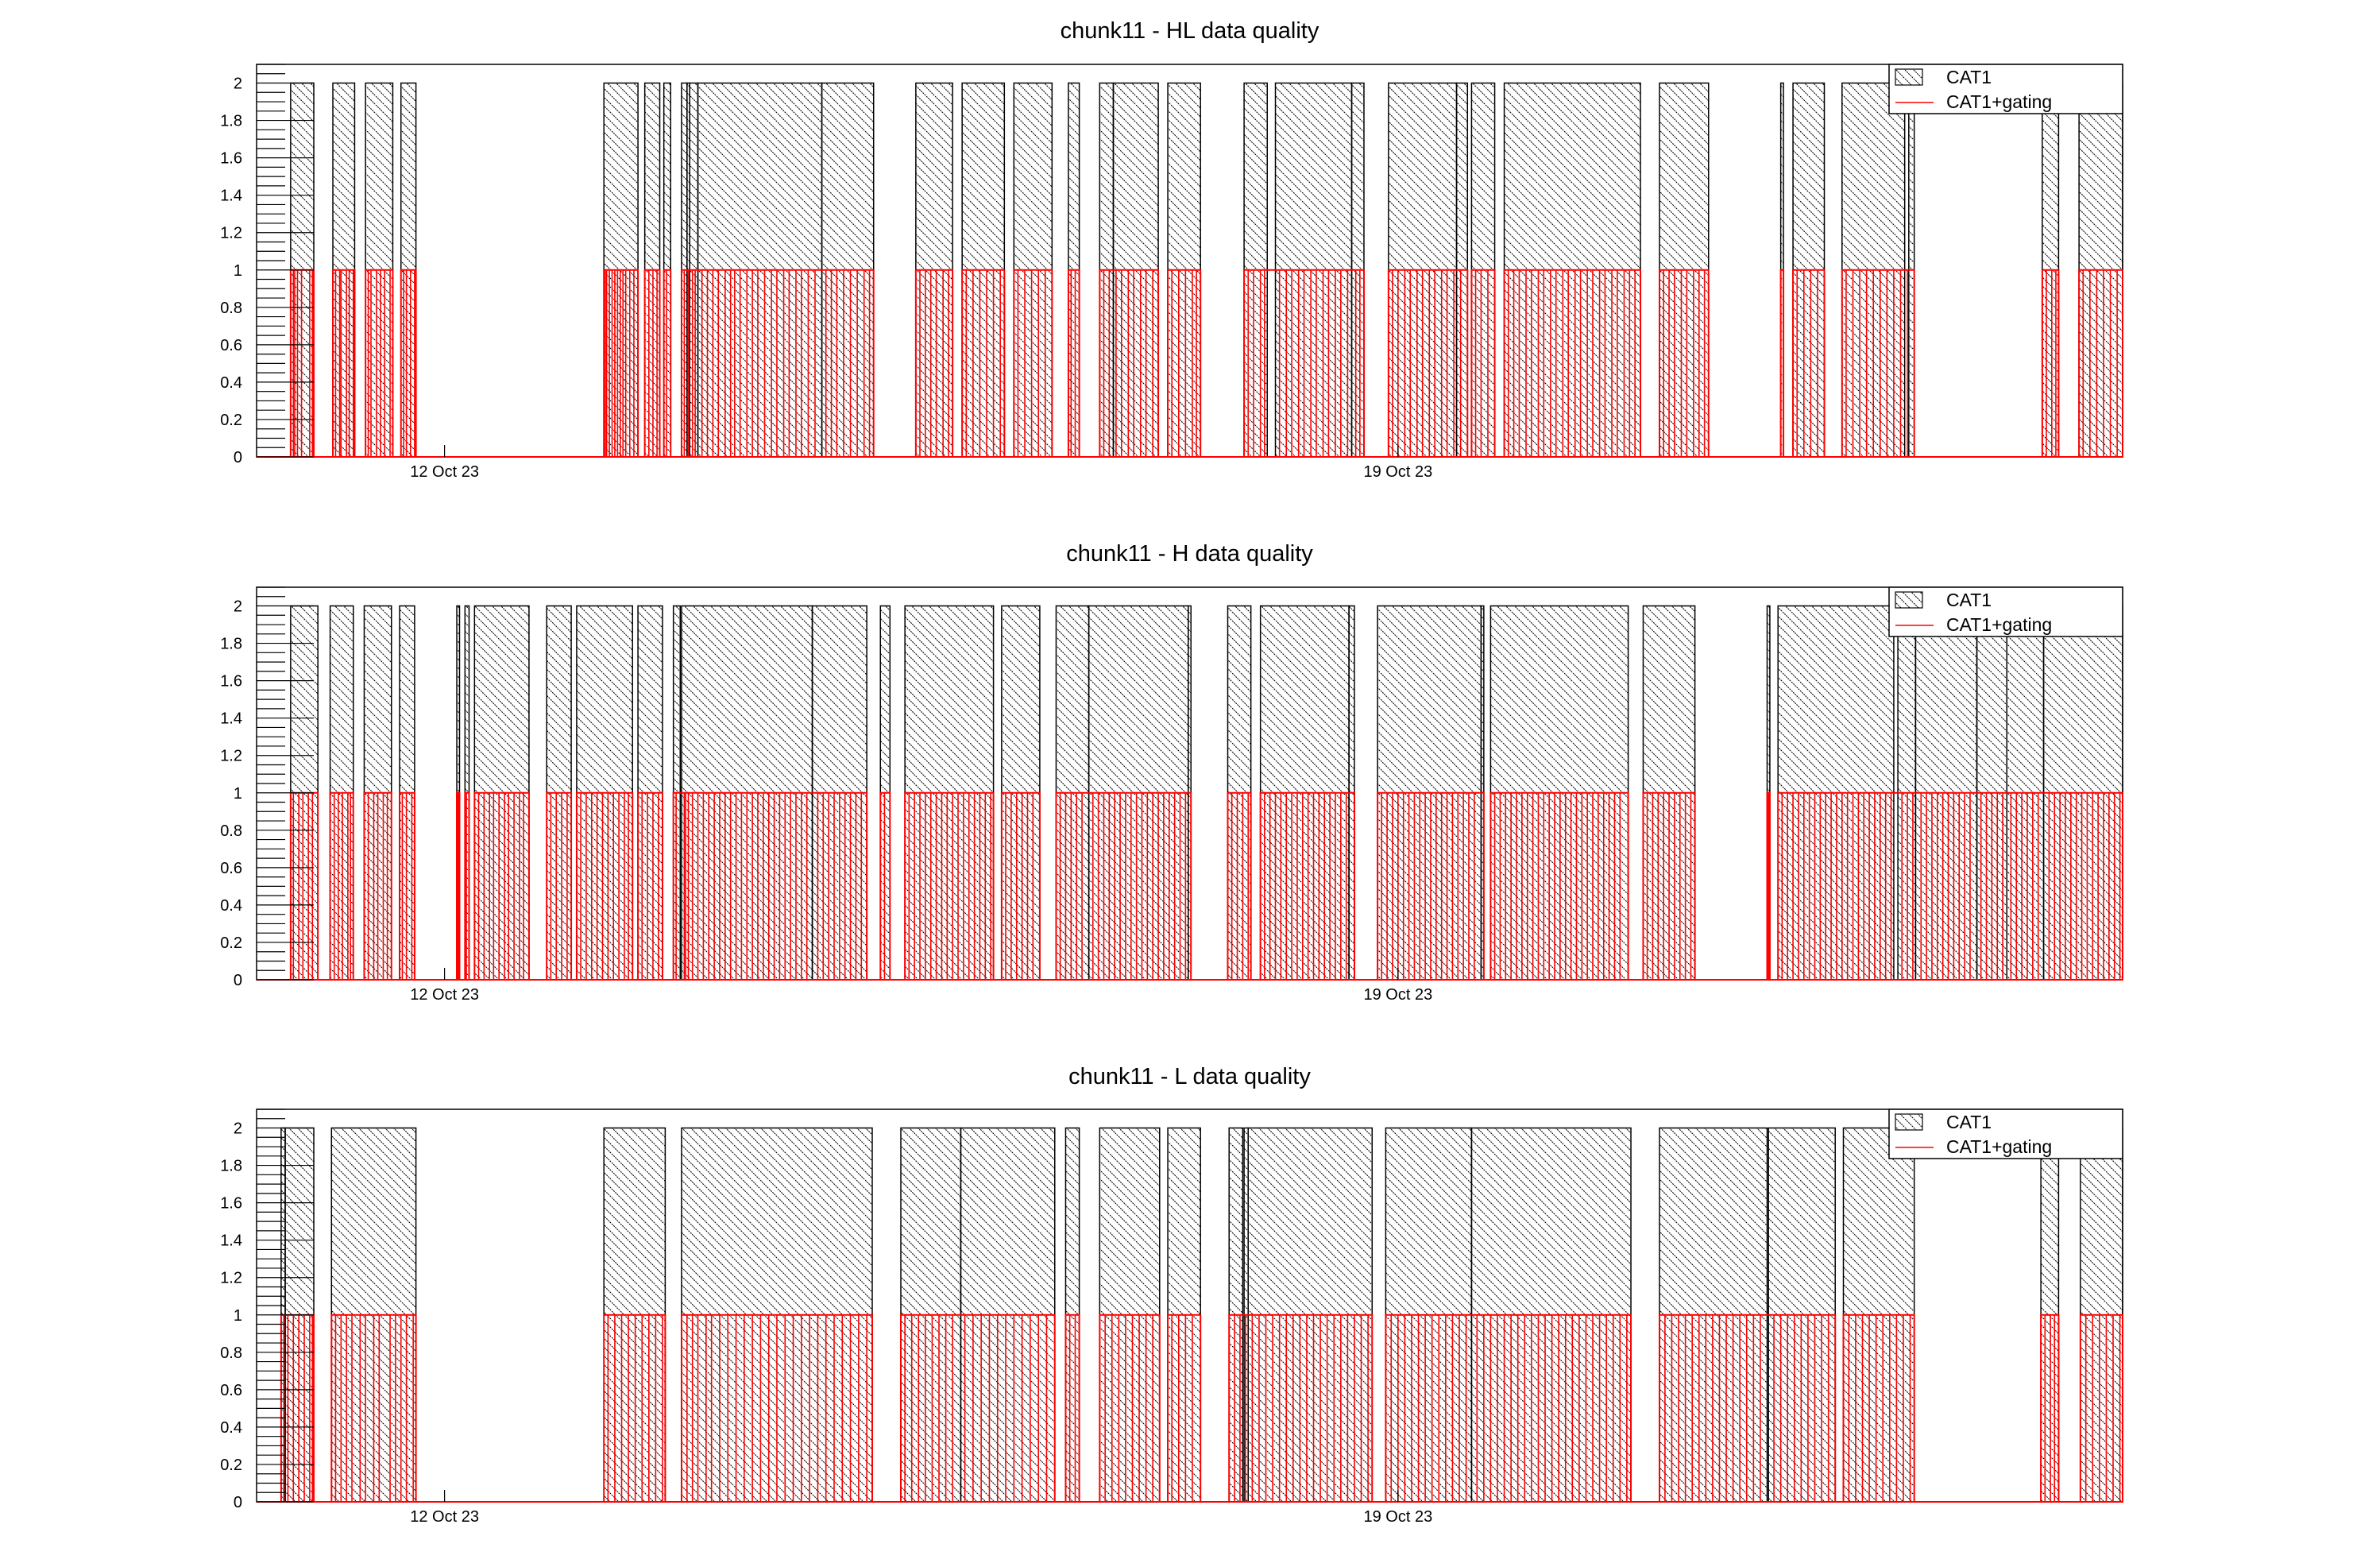  Describe the element at coordinates (1190, 31) in the screenshot. I see `chart-title: chunk11 - HL data quality` at that location.